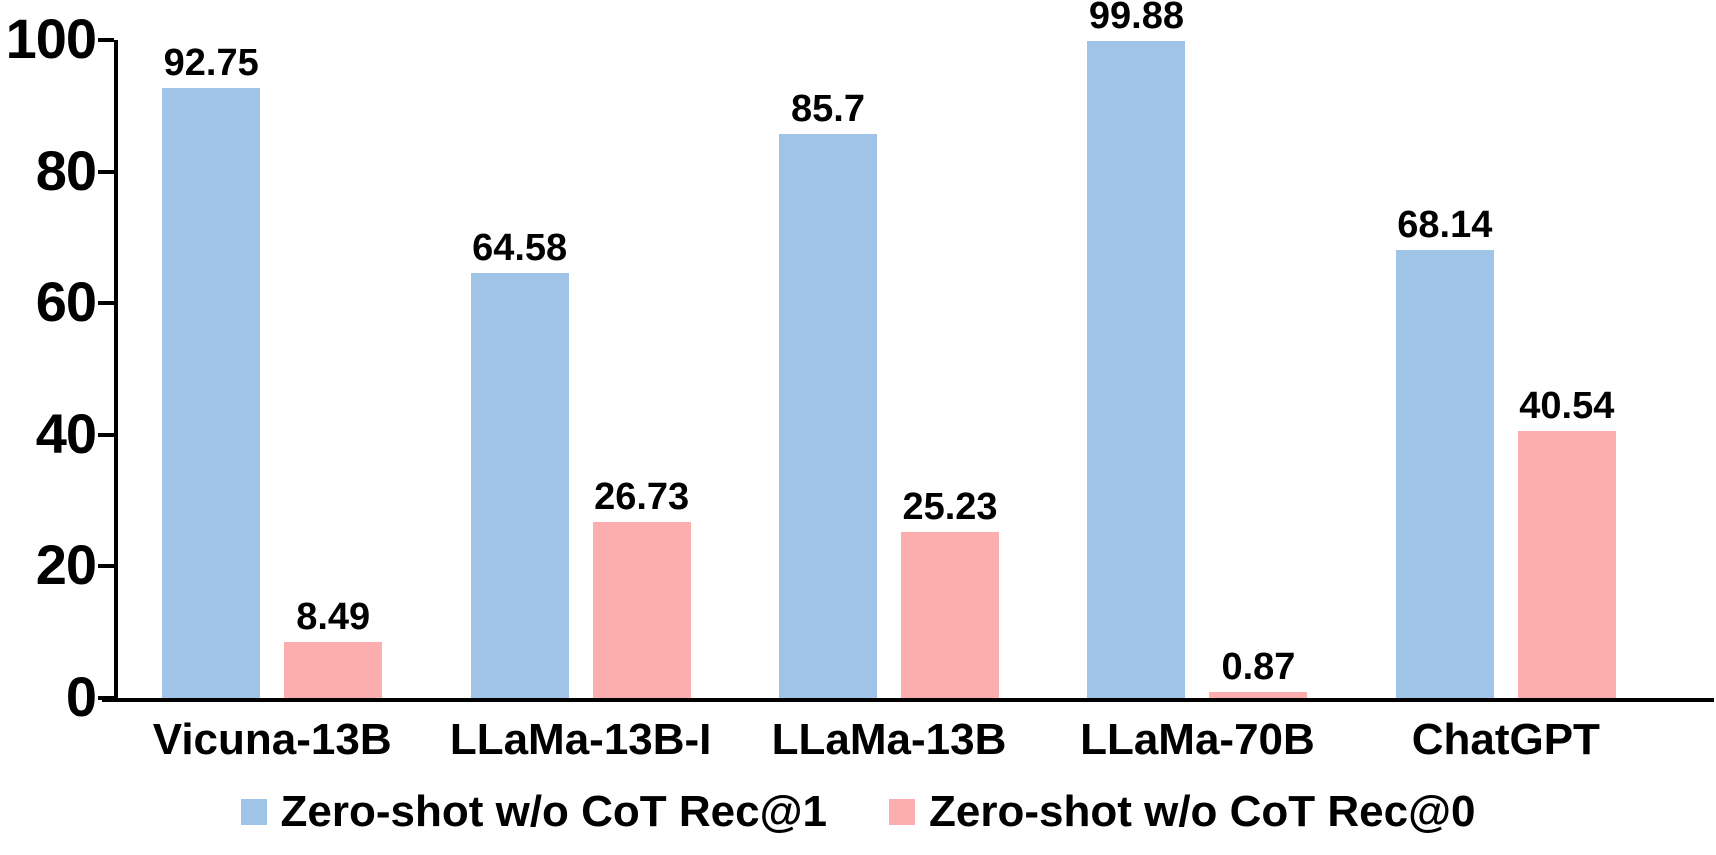  I want to click on bar-rec0: 26.73, so click(641, 588).